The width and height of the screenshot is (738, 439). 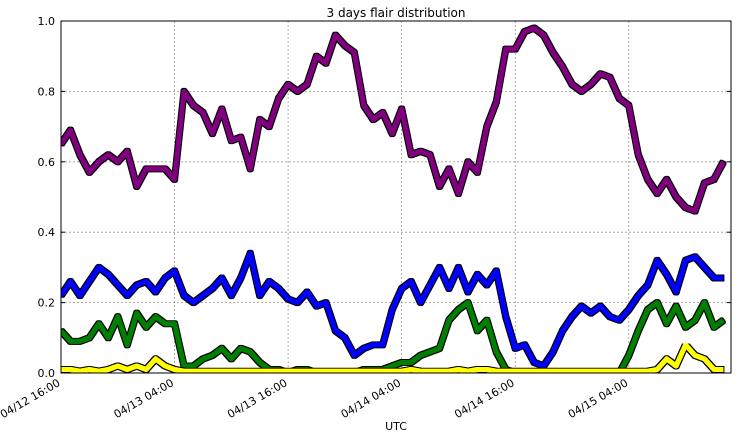 What do you see at coordinates (144, 398) in the screenshot?
I see `x-tick-label: 04/13 04:00` at bounding box center [144, 398].